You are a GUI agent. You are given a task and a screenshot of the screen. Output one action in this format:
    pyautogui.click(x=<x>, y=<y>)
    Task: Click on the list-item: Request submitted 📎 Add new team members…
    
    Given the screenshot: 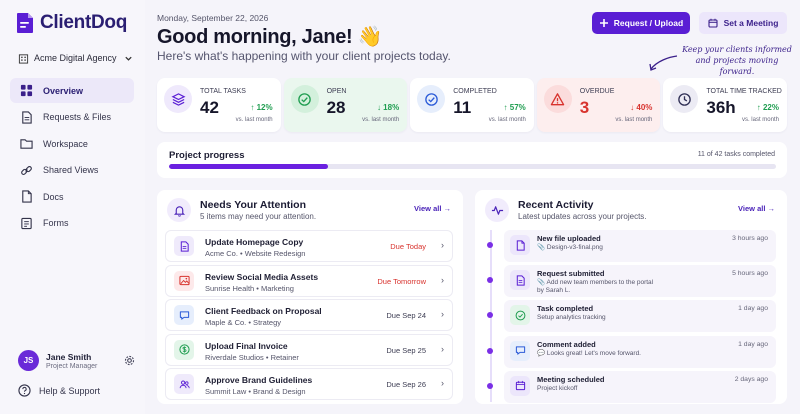 What is the action you would take?
    pyautogui.click(x=631, y=281)
    